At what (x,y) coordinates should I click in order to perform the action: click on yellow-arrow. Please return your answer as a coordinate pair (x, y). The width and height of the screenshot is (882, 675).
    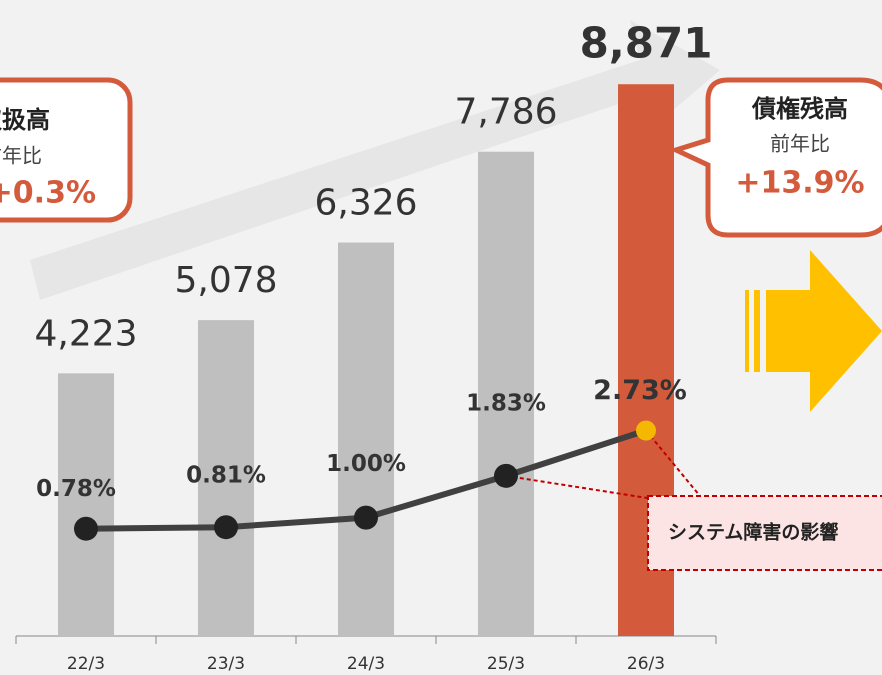
    Looking at the image, I should click on (813, 331).